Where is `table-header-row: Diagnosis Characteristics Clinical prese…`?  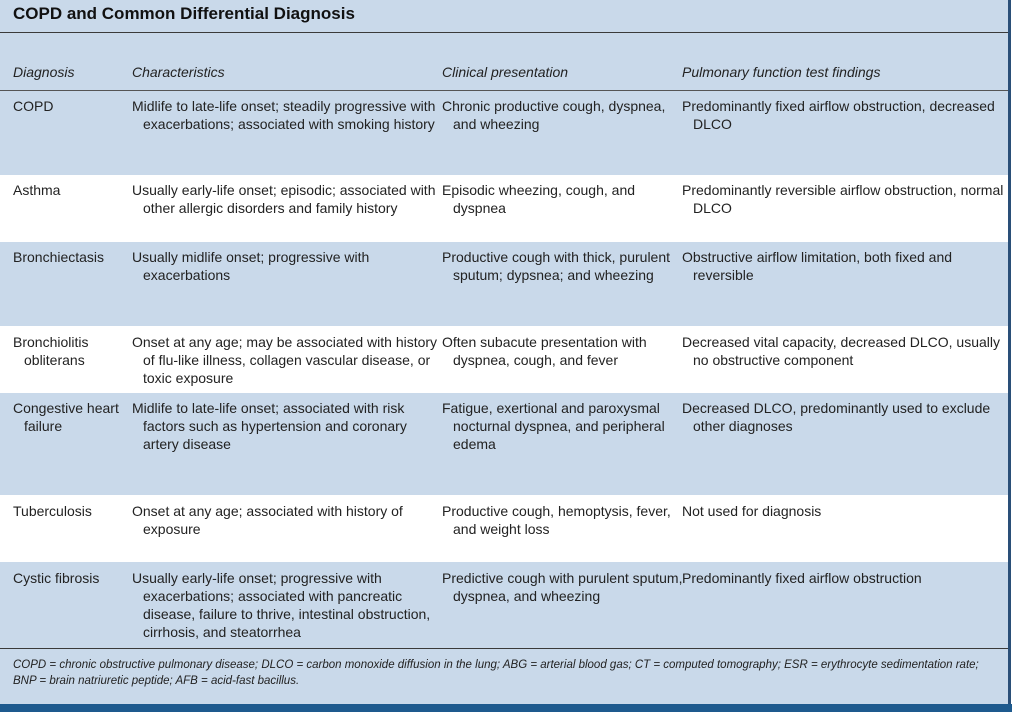 table-header-row: Diagnosis Characteristics Clinical prese… is located at coordinates (504, 73).